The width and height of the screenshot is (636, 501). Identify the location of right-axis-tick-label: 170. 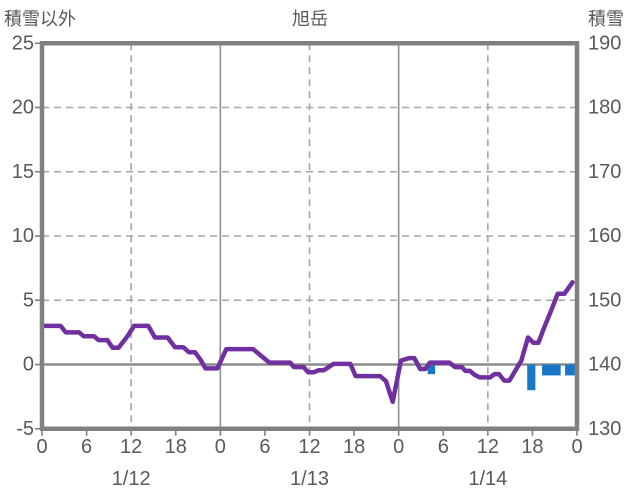
(604, 172).